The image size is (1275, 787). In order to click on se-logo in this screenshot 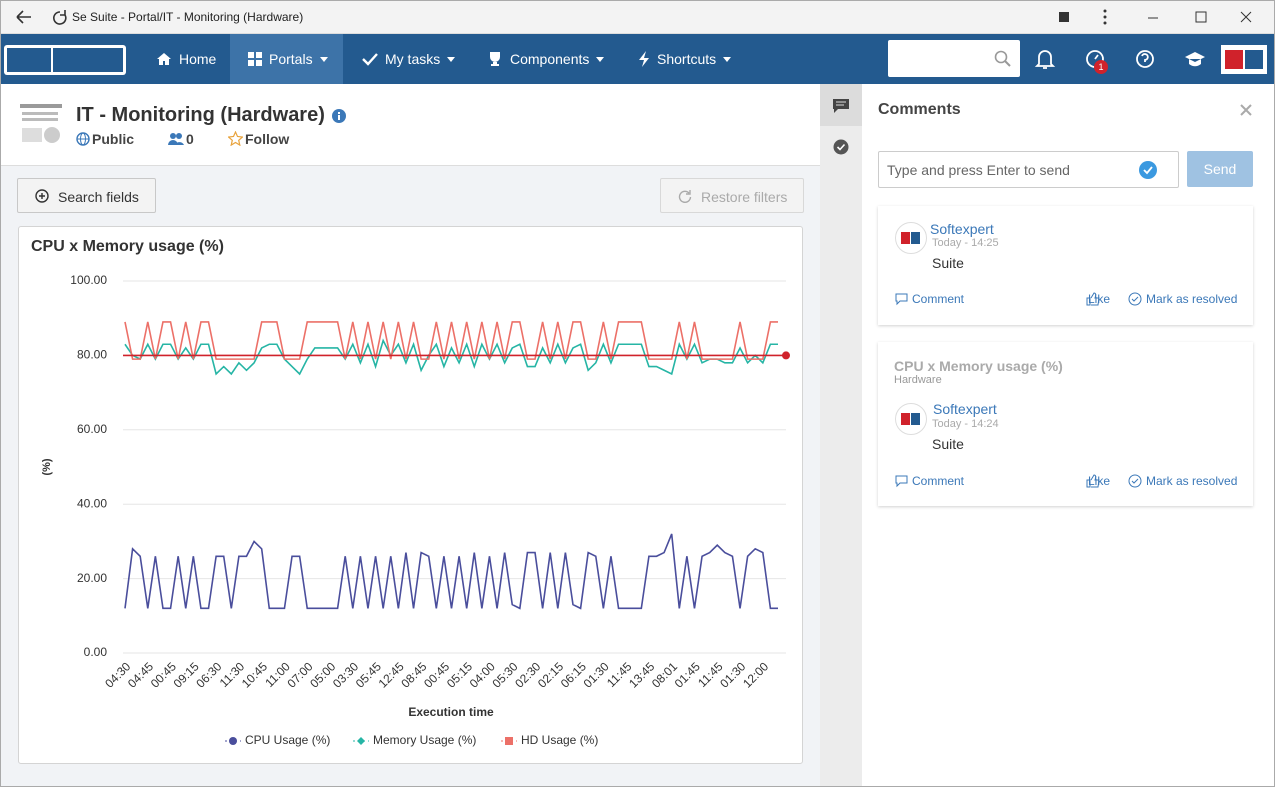, I will do `click(1244, 59)`.